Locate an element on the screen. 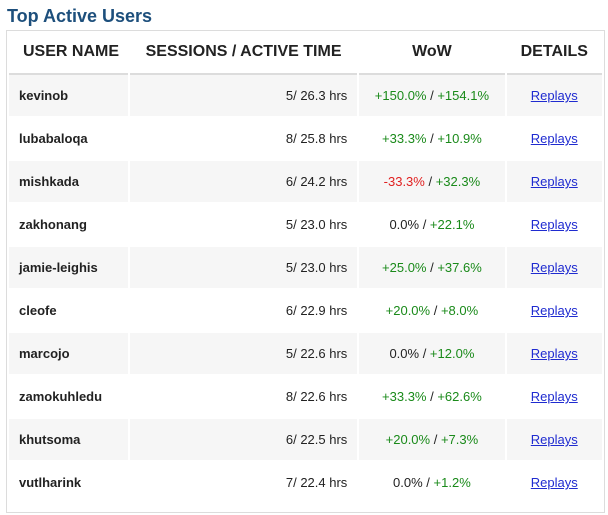  wow-cell: 0.0% / +1.2% is located at coordinates (432, 483).